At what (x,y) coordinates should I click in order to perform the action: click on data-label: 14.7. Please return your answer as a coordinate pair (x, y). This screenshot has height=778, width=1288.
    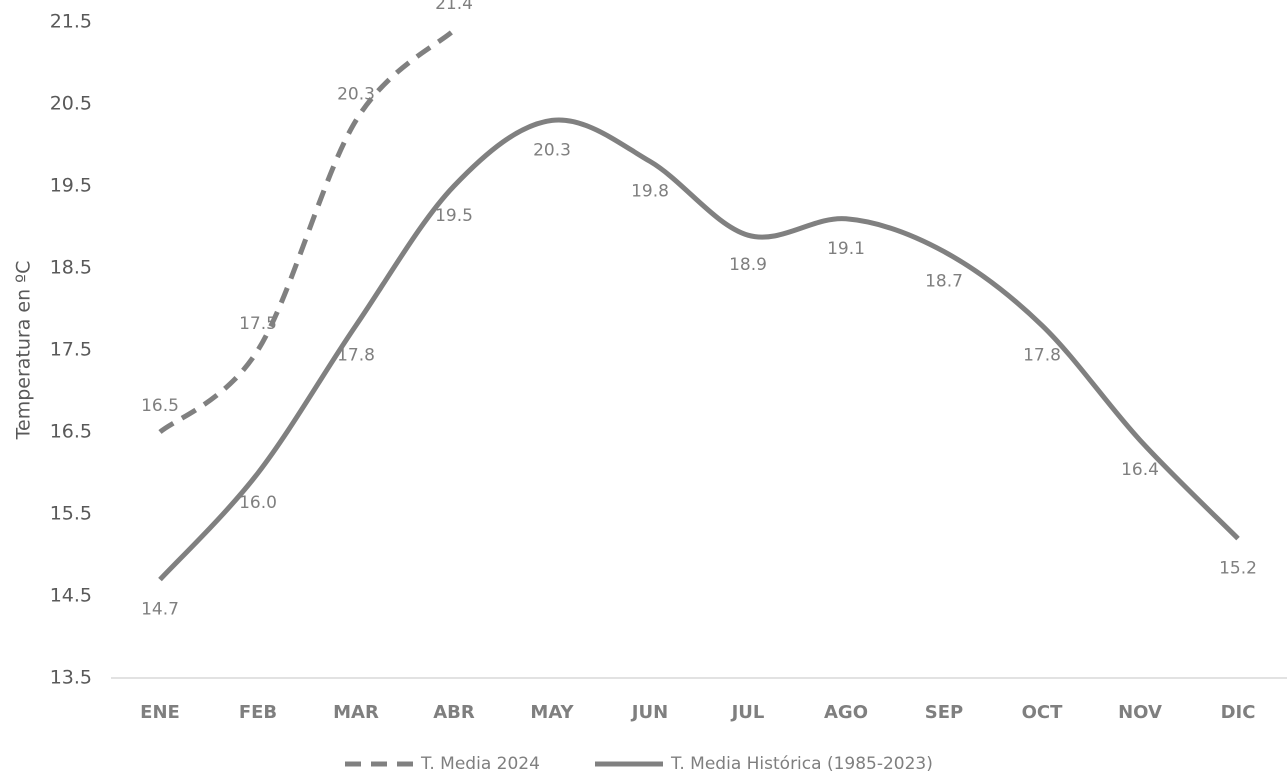
    Looking at the image, I should click on (160, 610).